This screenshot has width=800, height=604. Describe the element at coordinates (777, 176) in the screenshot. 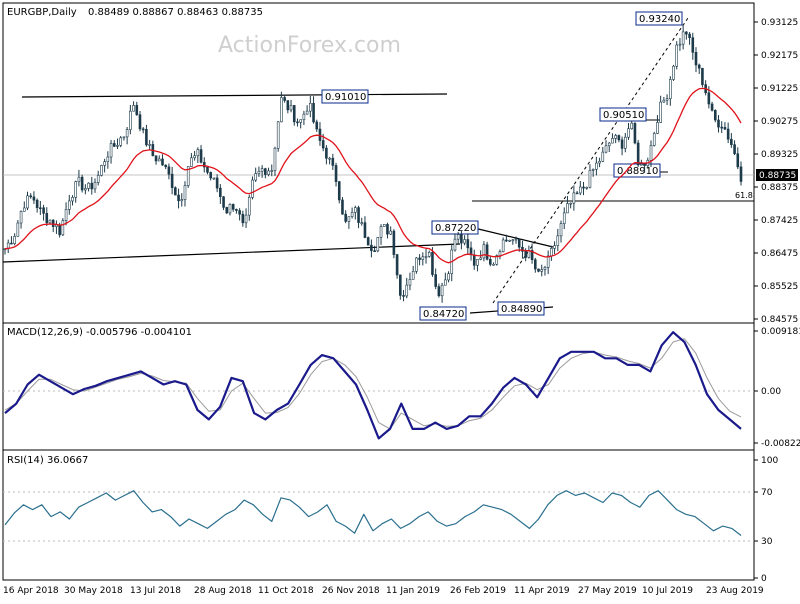

I see `current-price-label: 0.88735` at that location.